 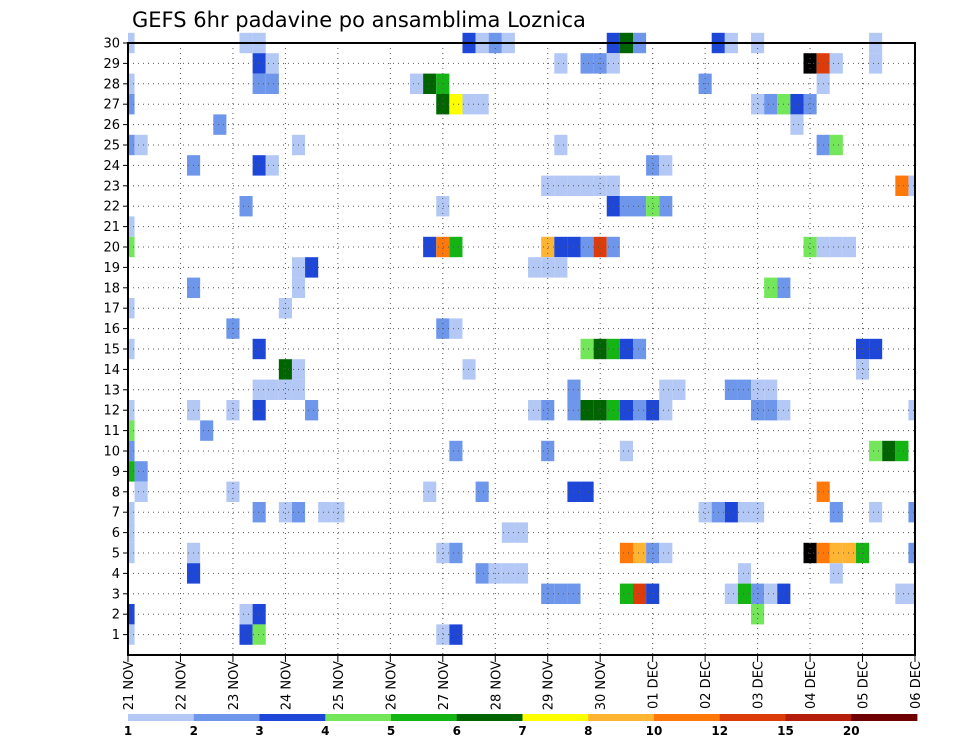 What do you see at coordinates (444, 685) in the screenshot?
I see `x-tick-label: 27 NOV` at bounding box center [444, 685].